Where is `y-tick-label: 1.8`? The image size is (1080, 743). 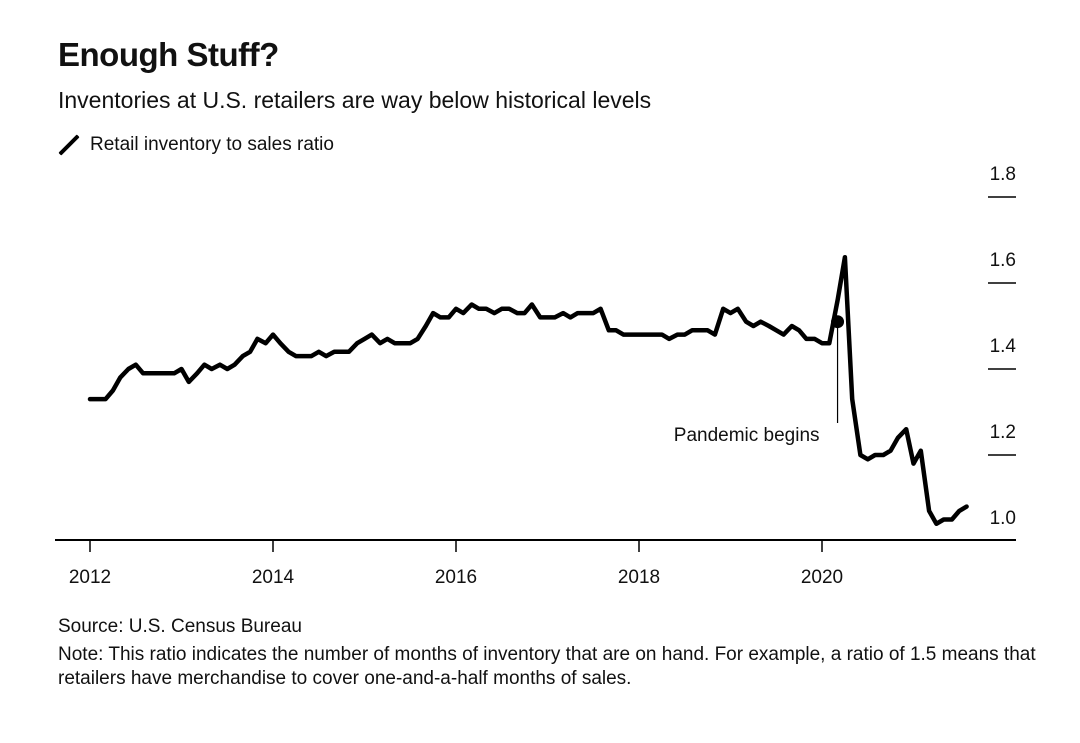
y-tick-label: 1.8 is located at coordinates (1003, 174).